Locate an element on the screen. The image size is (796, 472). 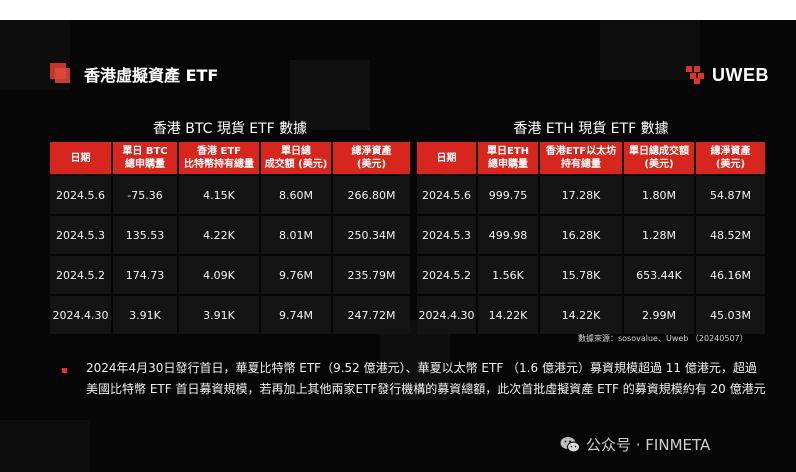
eth-header-cell: 單日ETH 總申購量 is located at coordinates (508, 158).